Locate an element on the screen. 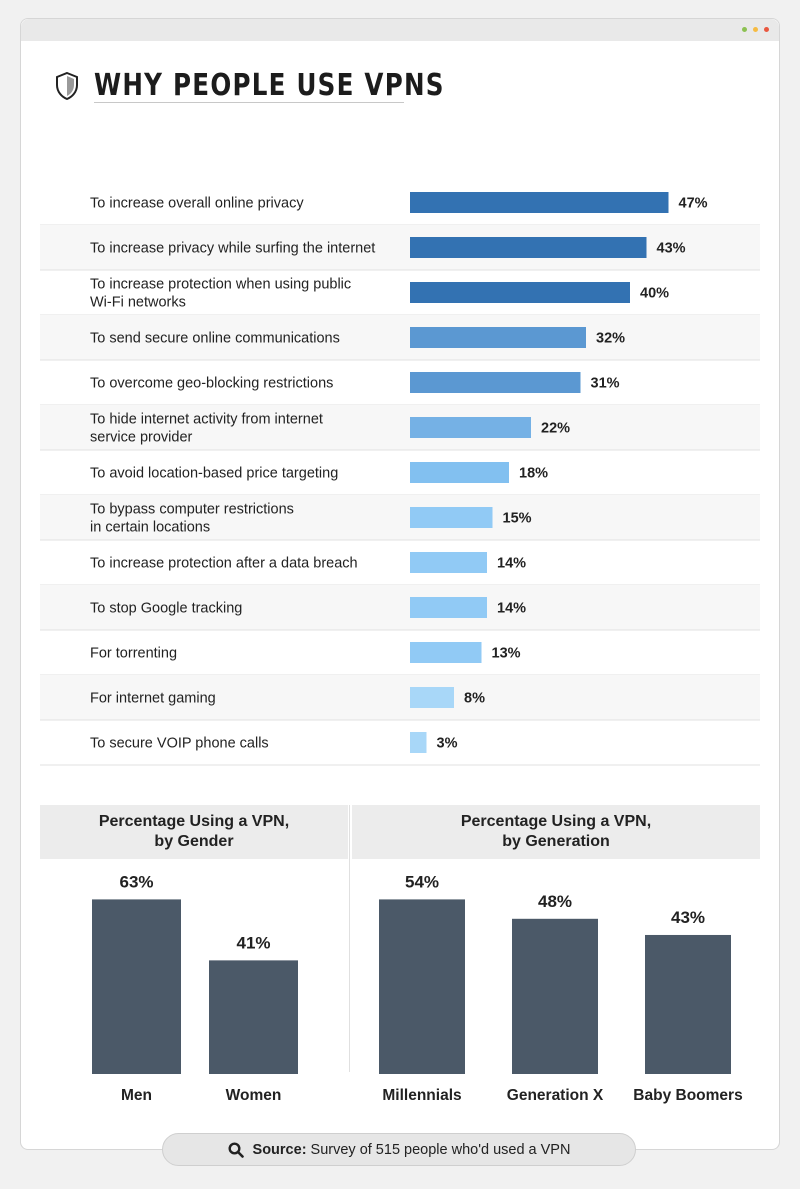 The width and height of the screenshot is (800, 1189). gender-chart-title: Percentage Using a VPN, by Gender is located at coordinates (194, 832).